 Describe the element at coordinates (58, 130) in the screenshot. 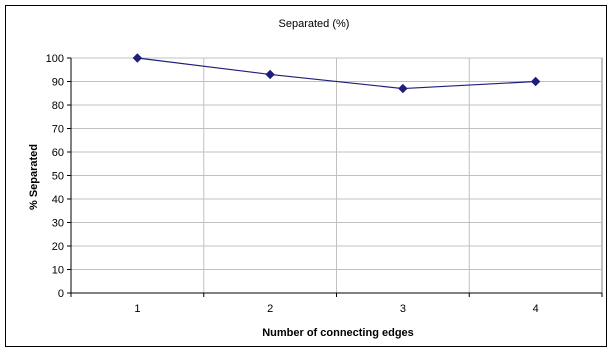

I see `y-tick-label: 70` at that location.